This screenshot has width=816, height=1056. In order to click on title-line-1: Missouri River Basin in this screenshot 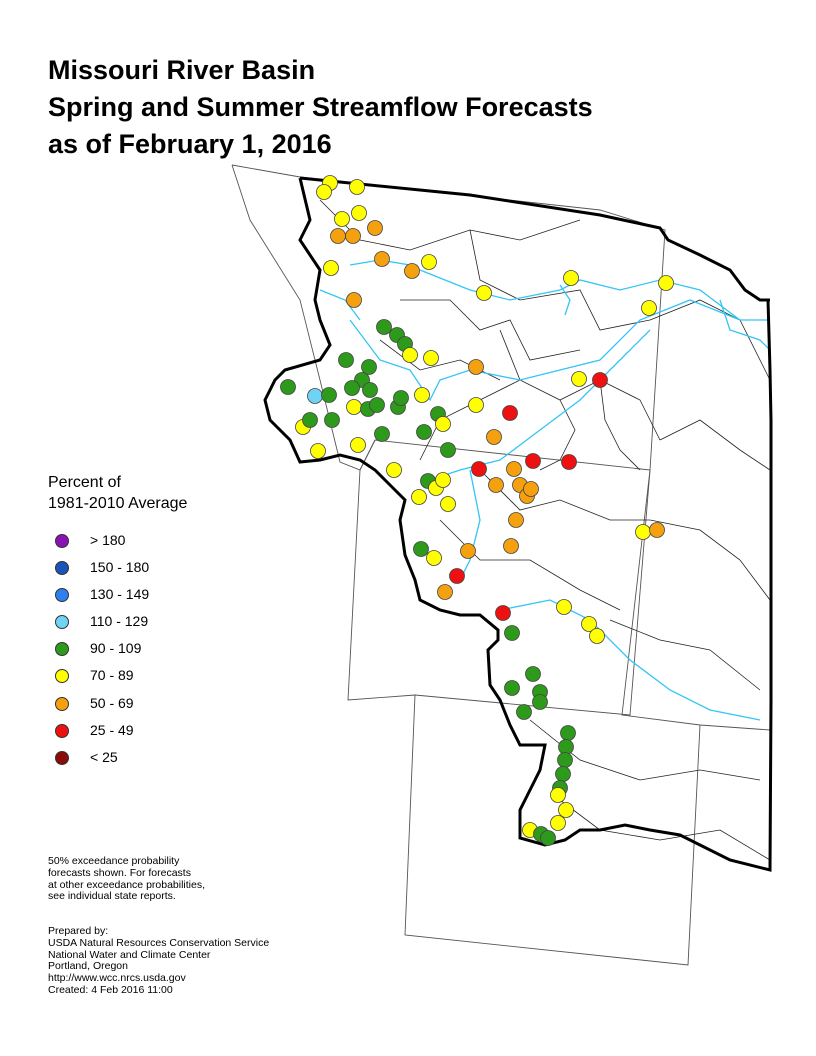, I will do `click(182, 70)`.